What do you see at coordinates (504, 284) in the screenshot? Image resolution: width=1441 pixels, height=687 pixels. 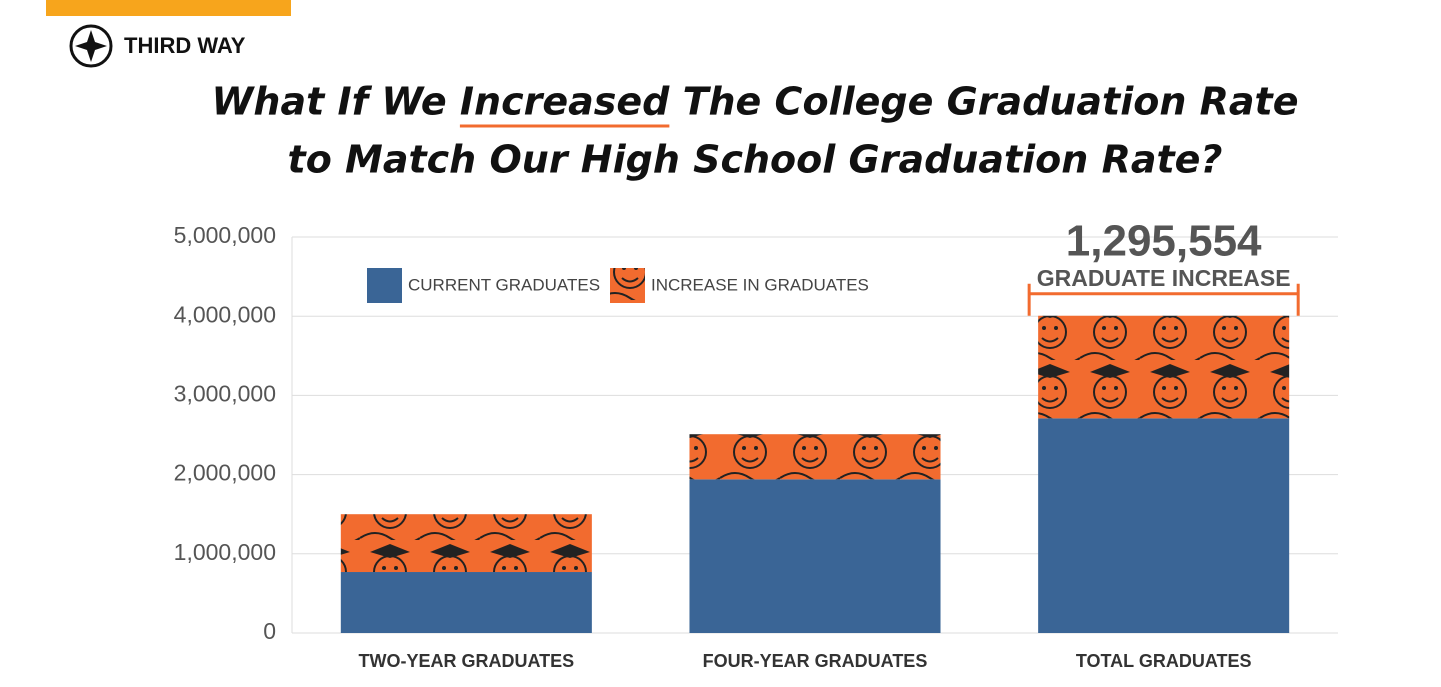 I see `legend-label: CURRENT GRADUATES` at bounding box center [504, 284].